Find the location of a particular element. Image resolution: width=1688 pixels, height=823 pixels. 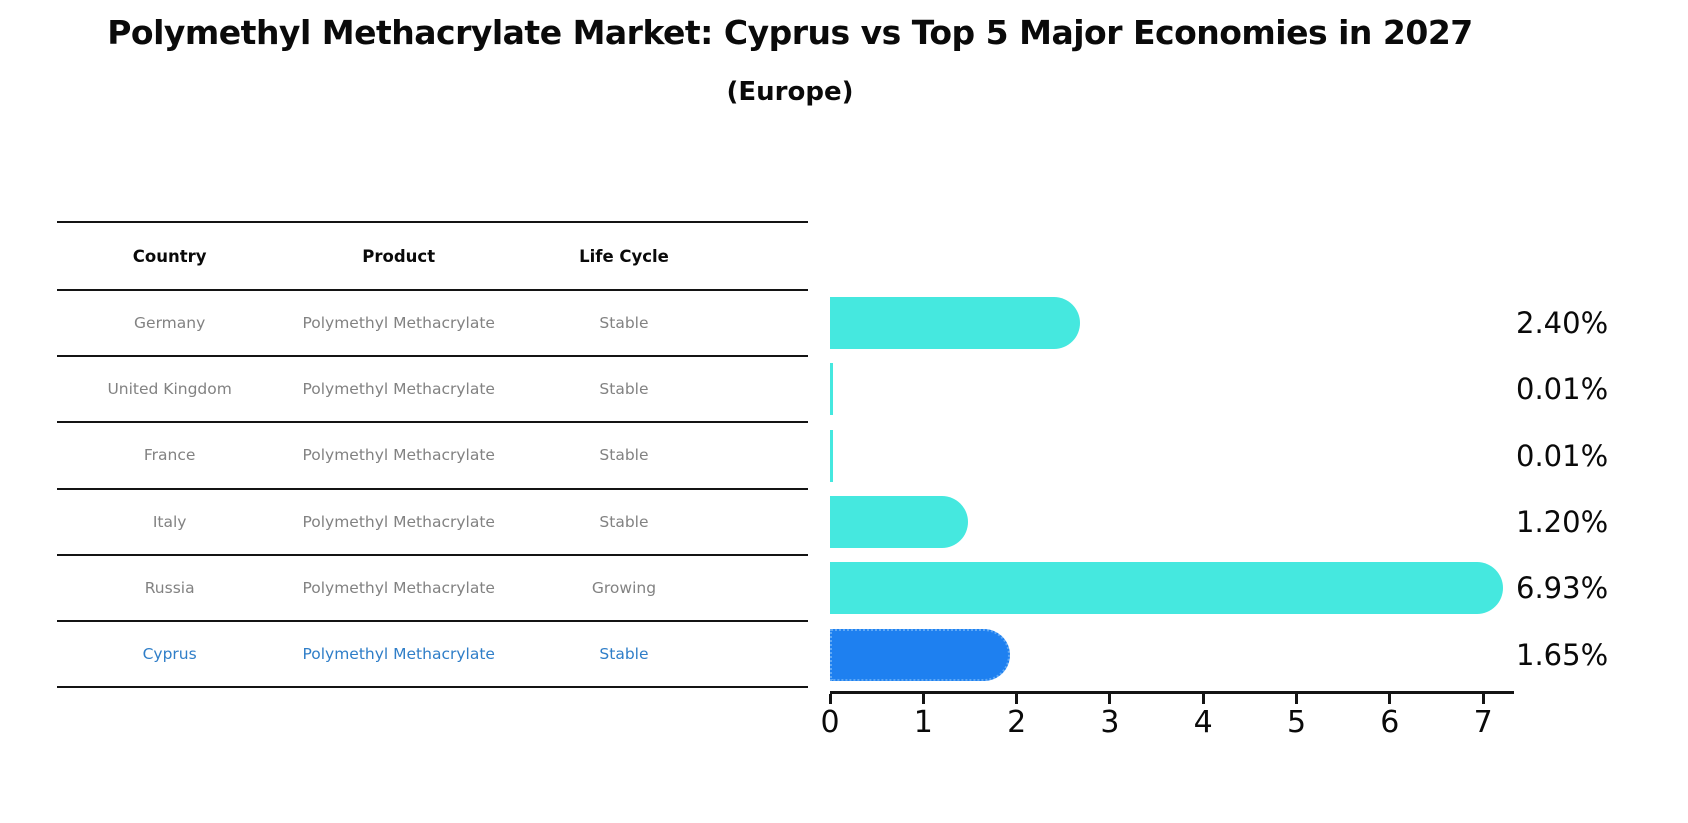

table-row: Germany Polymethyl Methacrylate Stable is located at coordinates (432, 324).